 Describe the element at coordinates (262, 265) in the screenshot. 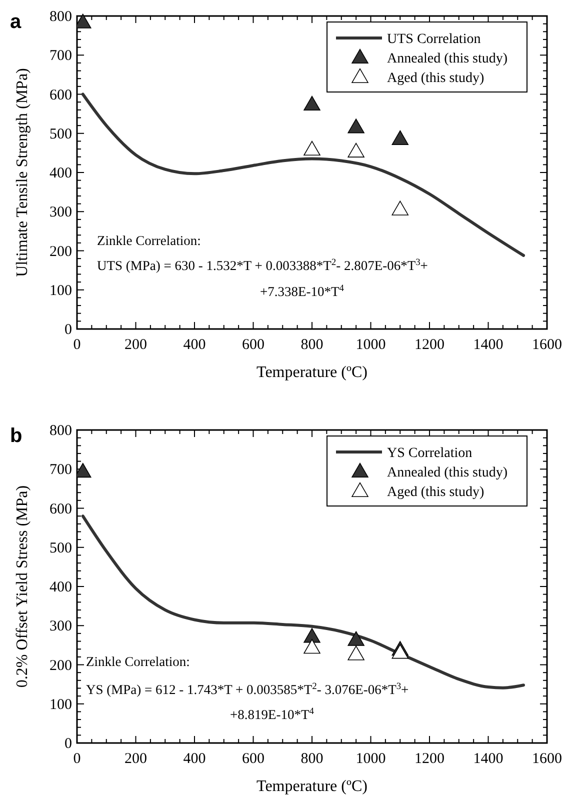

I see `annotation: UTS (MPa) = 630 - 1.532*T + 0.003388*T$^{2}$- 2.807E-06*T$^{3}$+` at that location.